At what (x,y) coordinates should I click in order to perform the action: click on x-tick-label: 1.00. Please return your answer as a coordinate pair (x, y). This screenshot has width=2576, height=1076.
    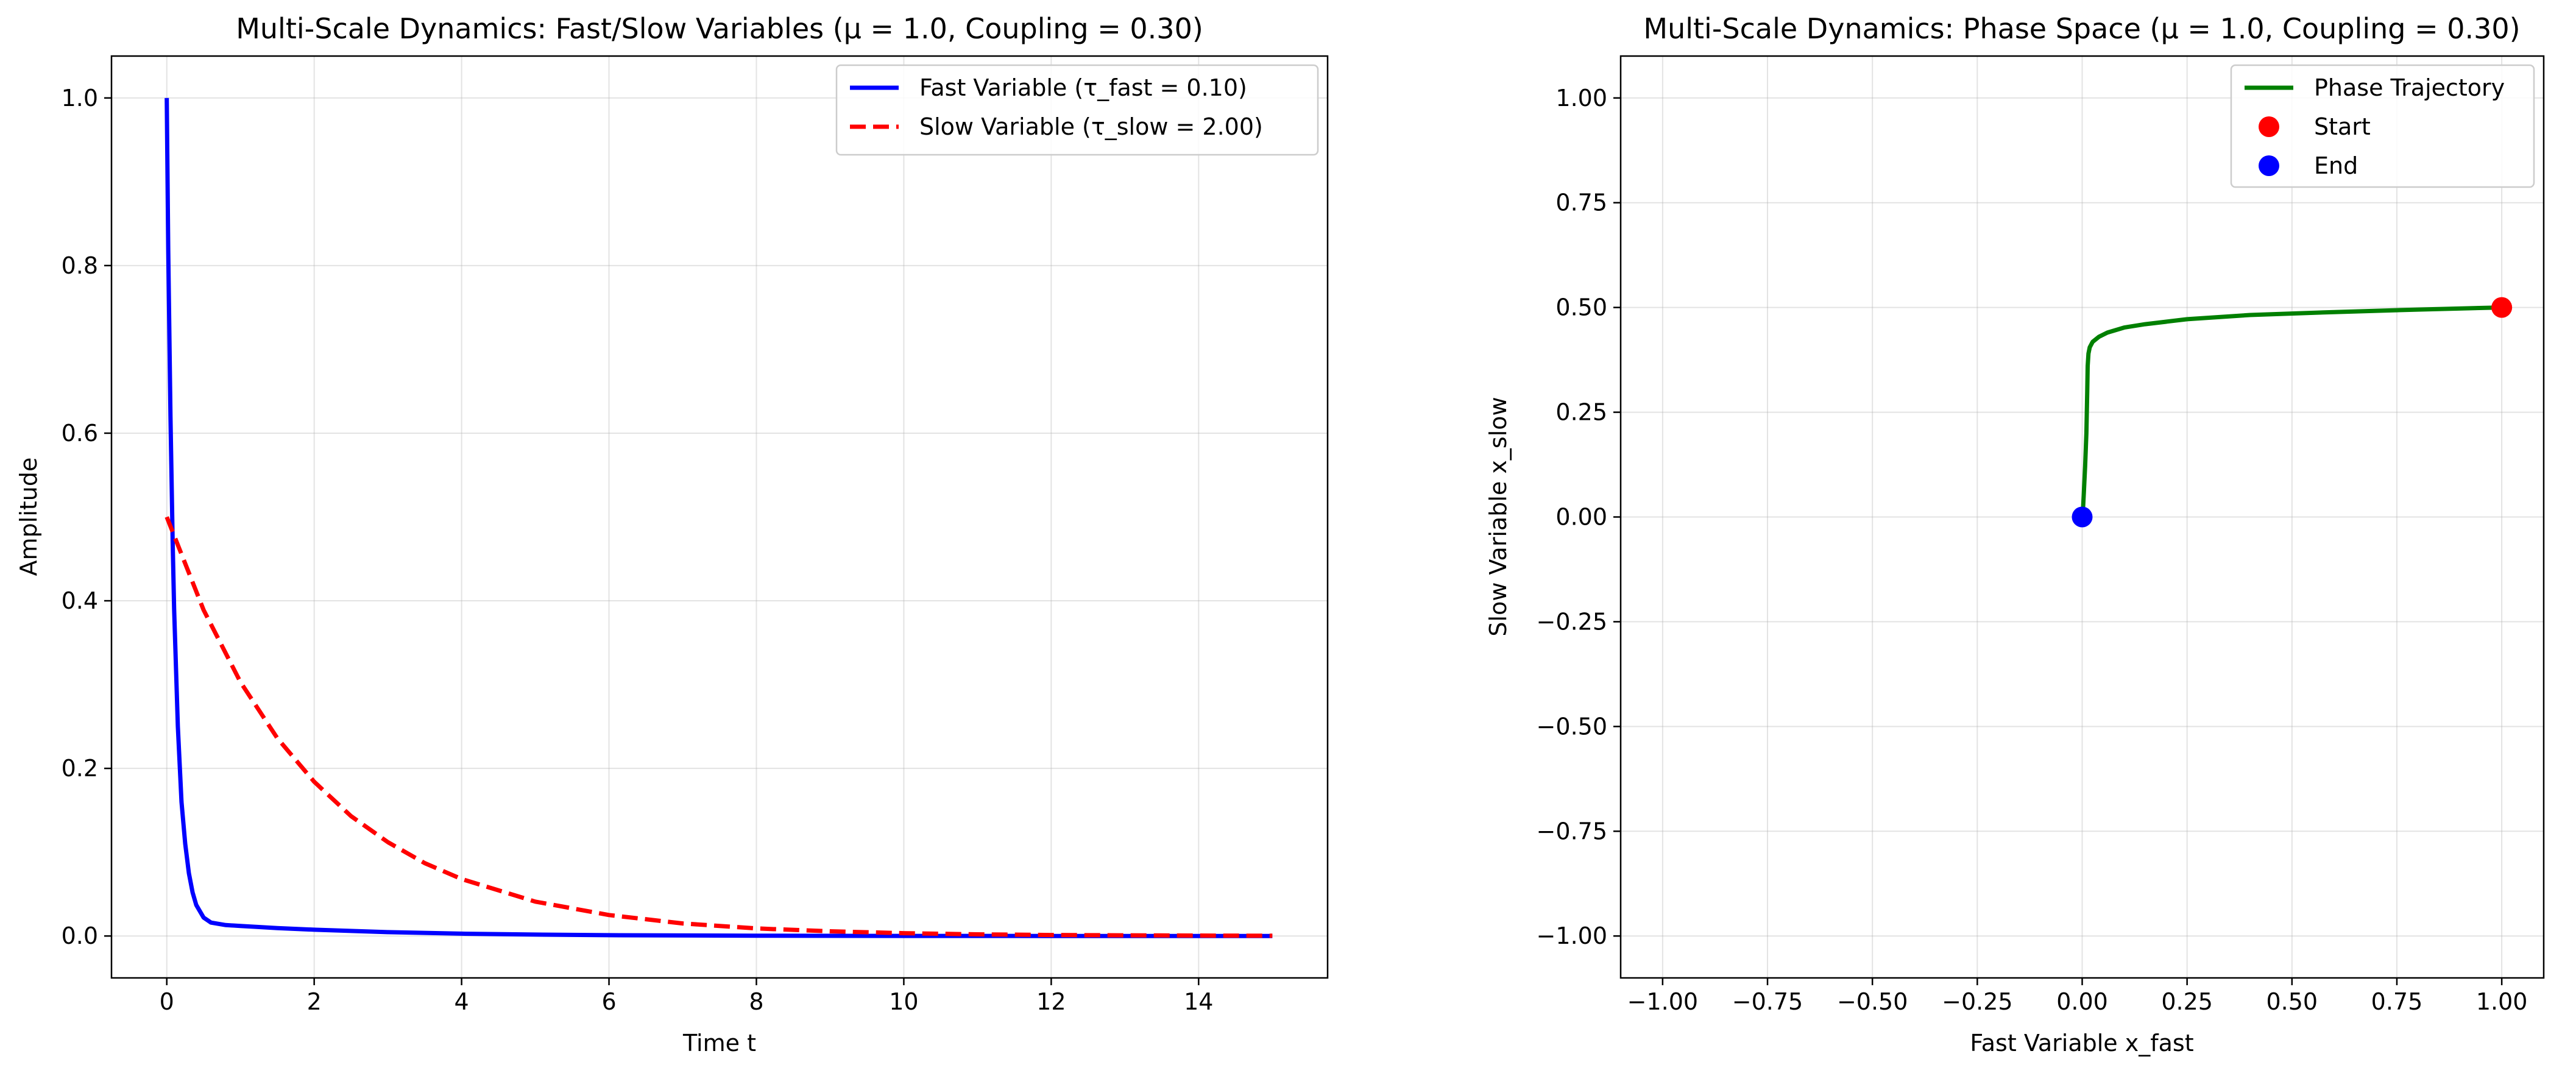
    Looking at the image, I should click on (2502, 1001).